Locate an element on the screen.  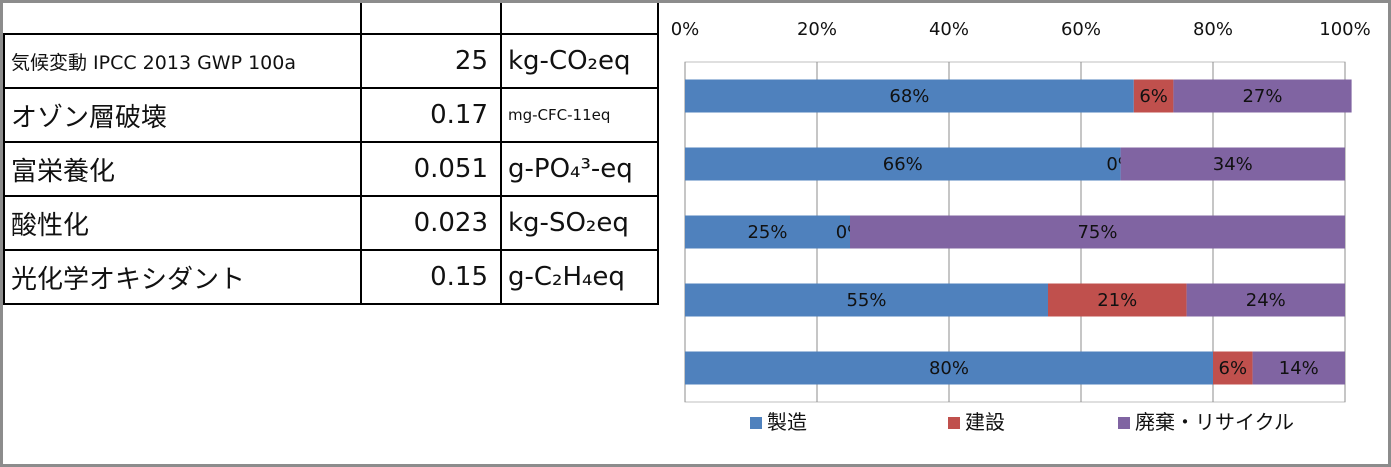
table-header-row is located at coordinates (331, 19).